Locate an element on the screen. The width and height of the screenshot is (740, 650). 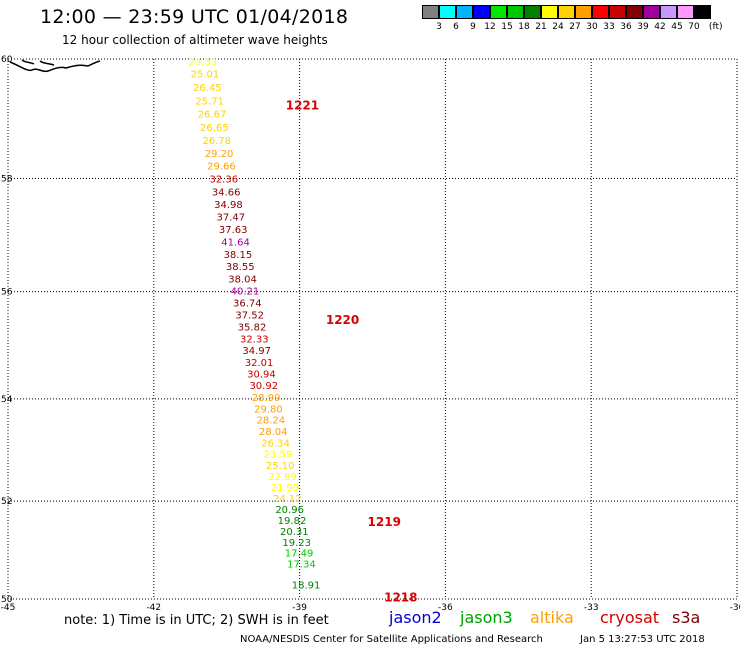
y-tick-label: 50 is located at coordinates (7, 600).